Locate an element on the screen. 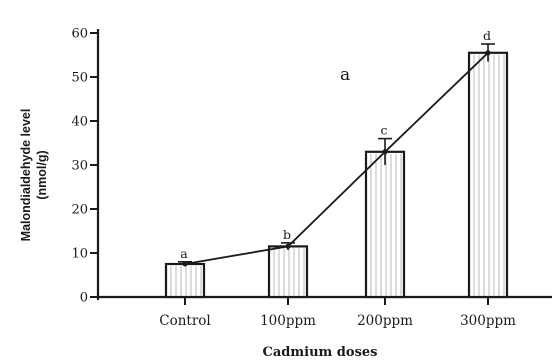  y-axis-title: Malondialdehyde level (nmol/g) is located at coordinates (34, 175).